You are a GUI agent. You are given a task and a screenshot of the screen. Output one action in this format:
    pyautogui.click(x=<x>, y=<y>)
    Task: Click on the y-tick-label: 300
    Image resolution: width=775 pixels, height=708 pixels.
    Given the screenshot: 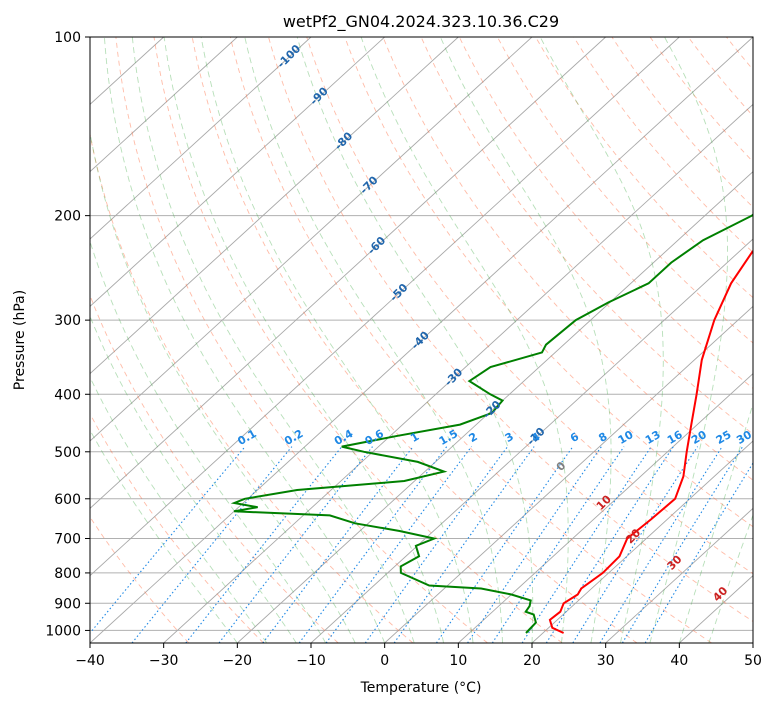 What is the action you would take?
    pyautogui.click(x=67, y=321)
    